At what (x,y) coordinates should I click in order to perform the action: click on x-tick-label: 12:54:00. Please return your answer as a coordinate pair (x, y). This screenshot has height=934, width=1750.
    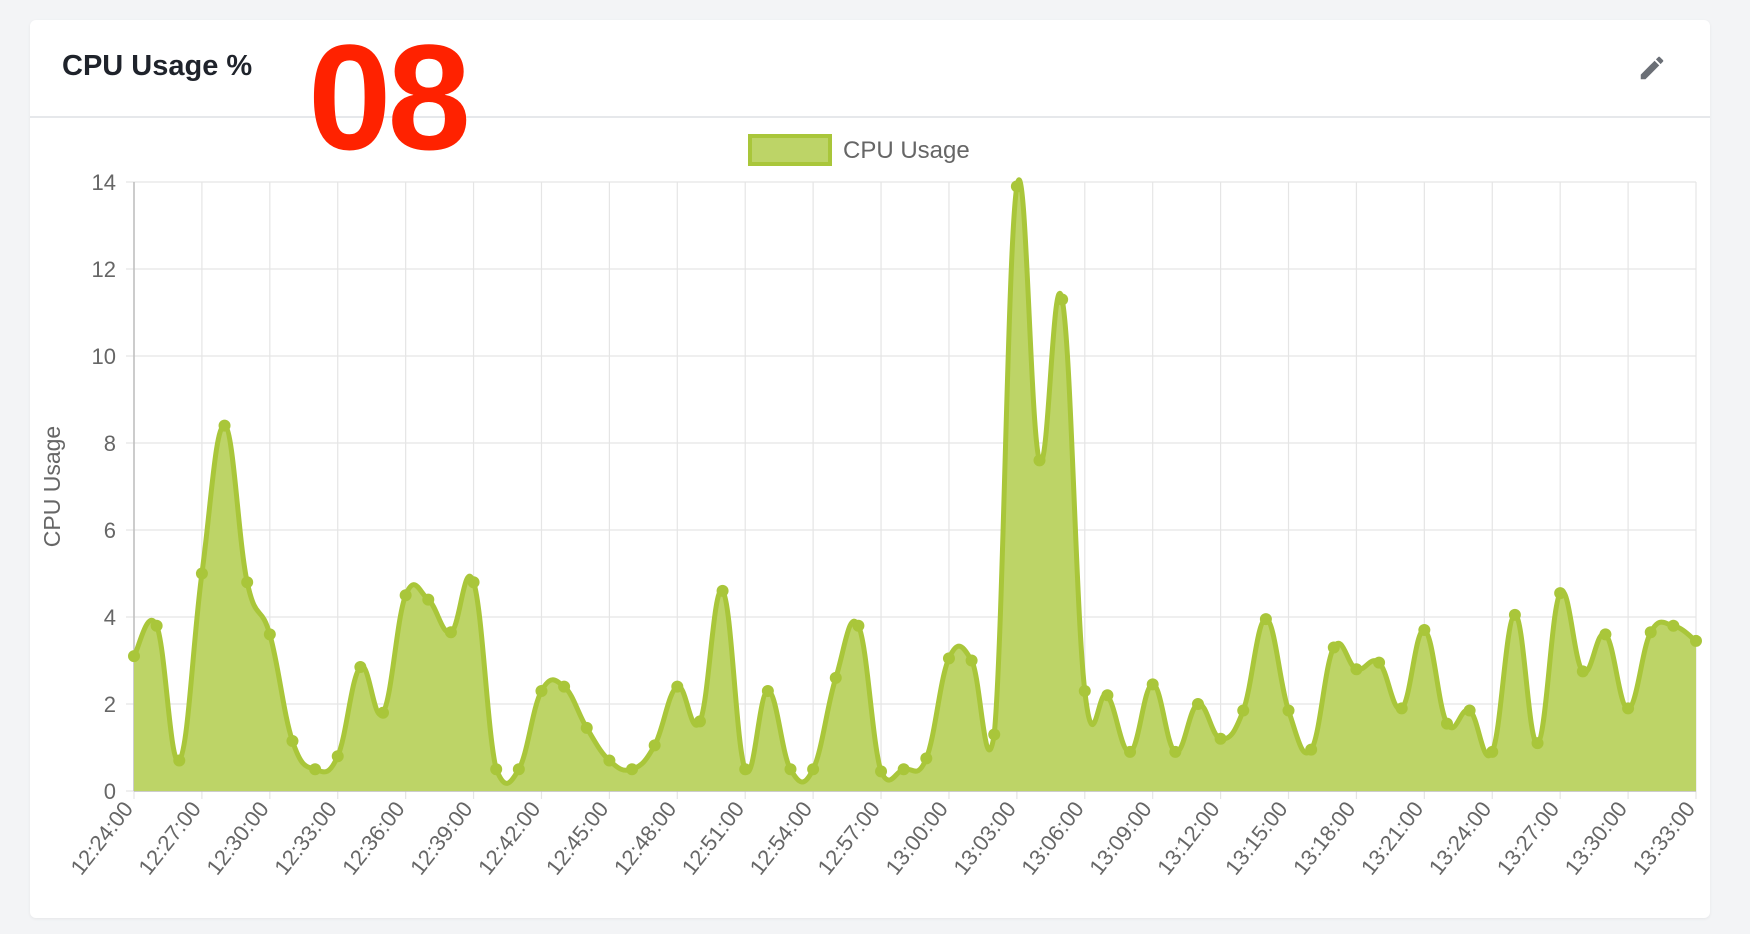
    Looking at the image, I should click on (781, 838).